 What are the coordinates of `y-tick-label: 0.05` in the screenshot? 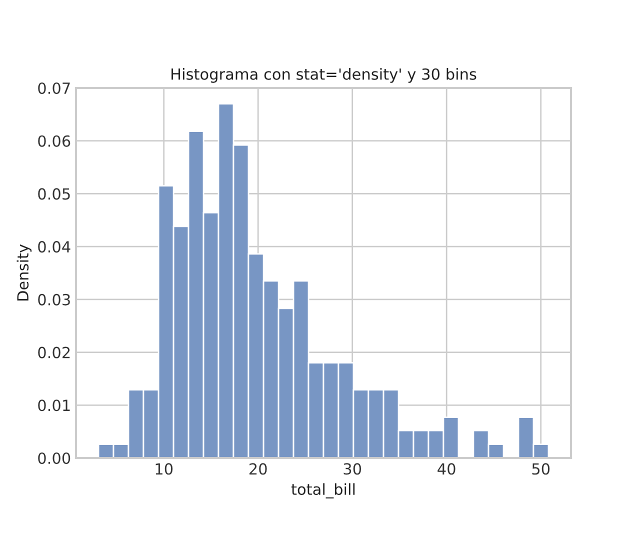 It's located at (54, 194).